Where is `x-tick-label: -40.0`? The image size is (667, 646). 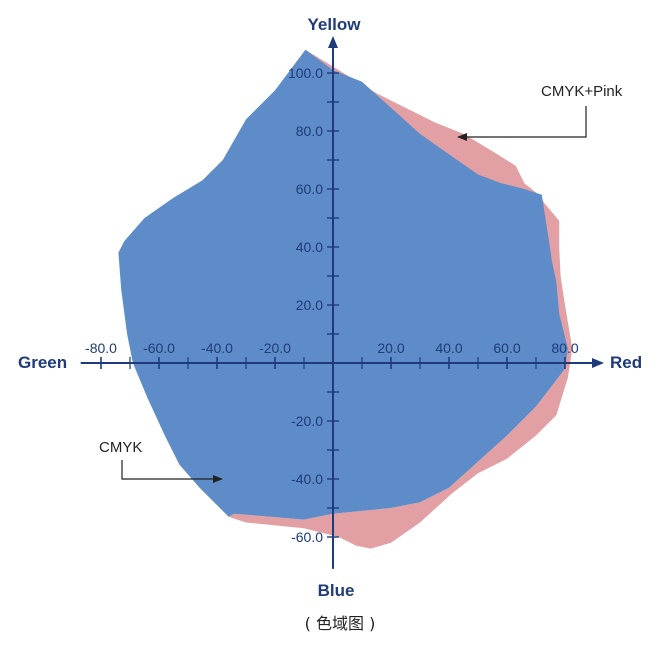
x-tick-label: -40.0 is located at coordinates (217, 348).